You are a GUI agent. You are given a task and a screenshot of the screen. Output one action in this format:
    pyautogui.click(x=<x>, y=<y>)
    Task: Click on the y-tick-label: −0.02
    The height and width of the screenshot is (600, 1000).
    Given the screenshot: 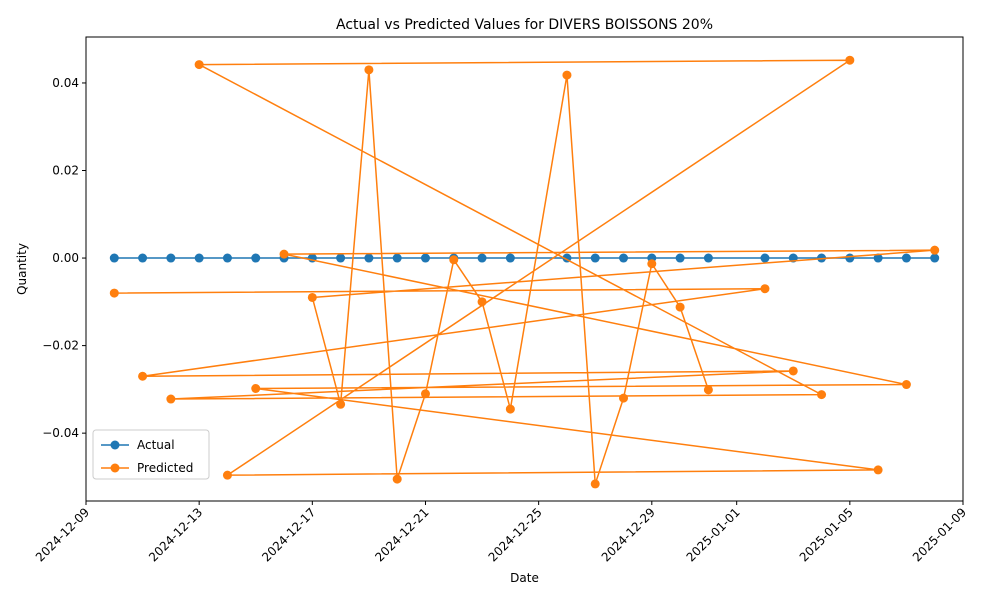 What is the action you would take?
    pyautogui.click(x=60, y=346)
    